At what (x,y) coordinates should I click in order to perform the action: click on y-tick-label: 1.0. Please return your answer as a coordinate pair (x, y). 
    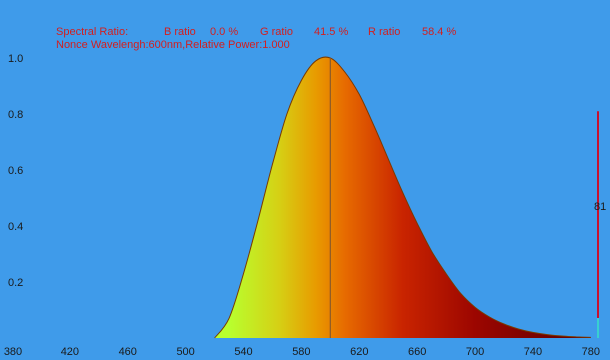
    Looking at the image, I should click on (15, 59).